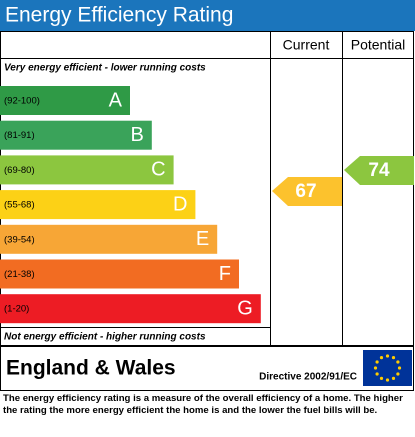 The height and width of the screenshot is (437, 415). I want to click on band-range: (81-91), so click(19, 135).